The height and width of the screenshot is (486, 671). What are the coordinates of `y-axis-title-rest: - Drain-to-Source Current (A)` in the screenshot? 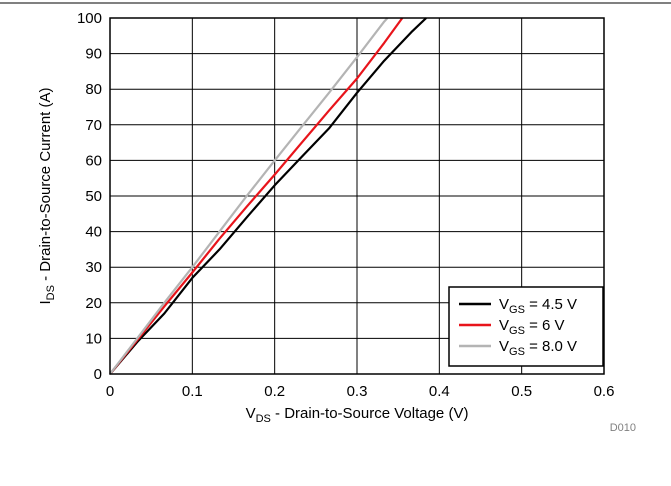 It's located at (45, 186).